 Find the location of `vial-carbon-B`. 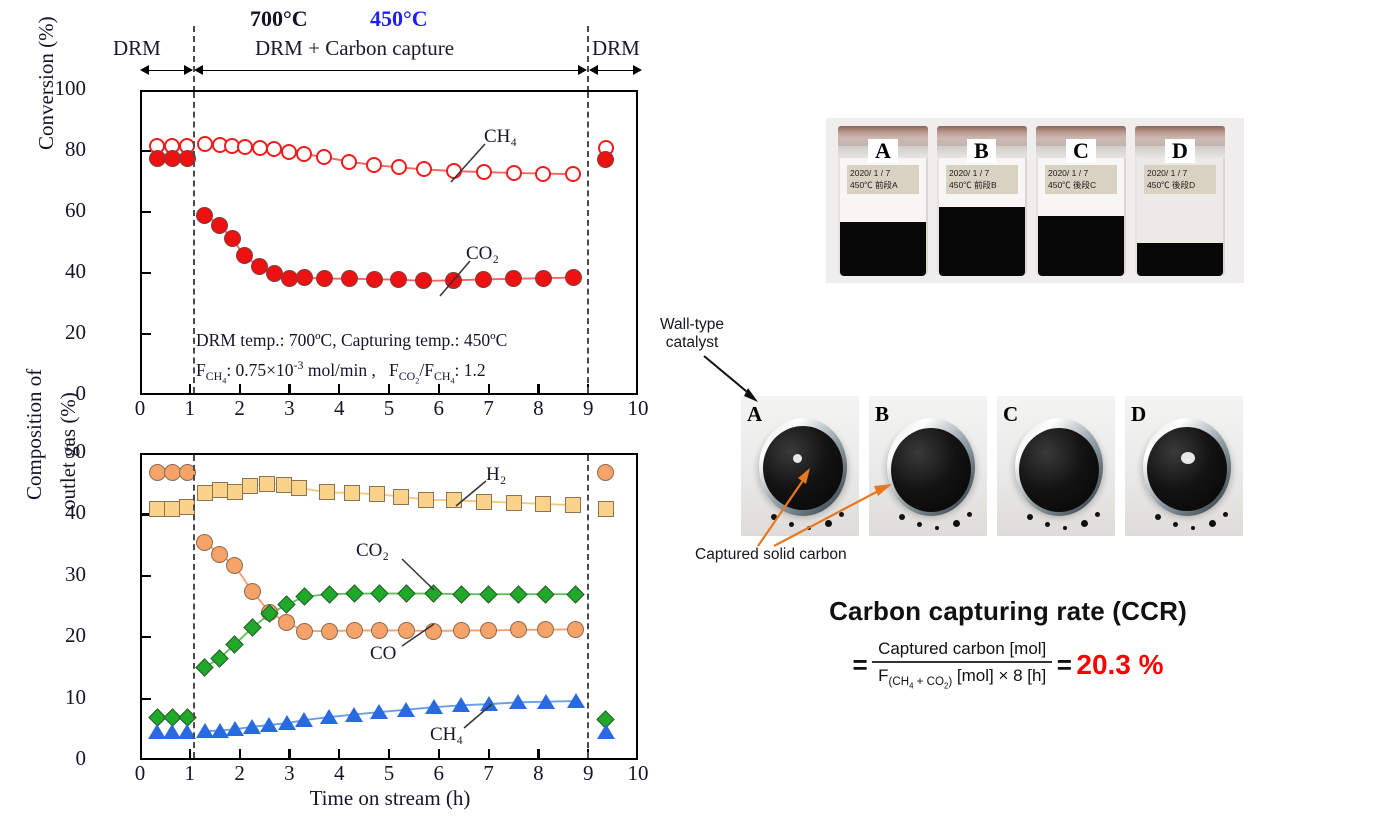

vial-carbon-B is located at coordinates (982, 241).